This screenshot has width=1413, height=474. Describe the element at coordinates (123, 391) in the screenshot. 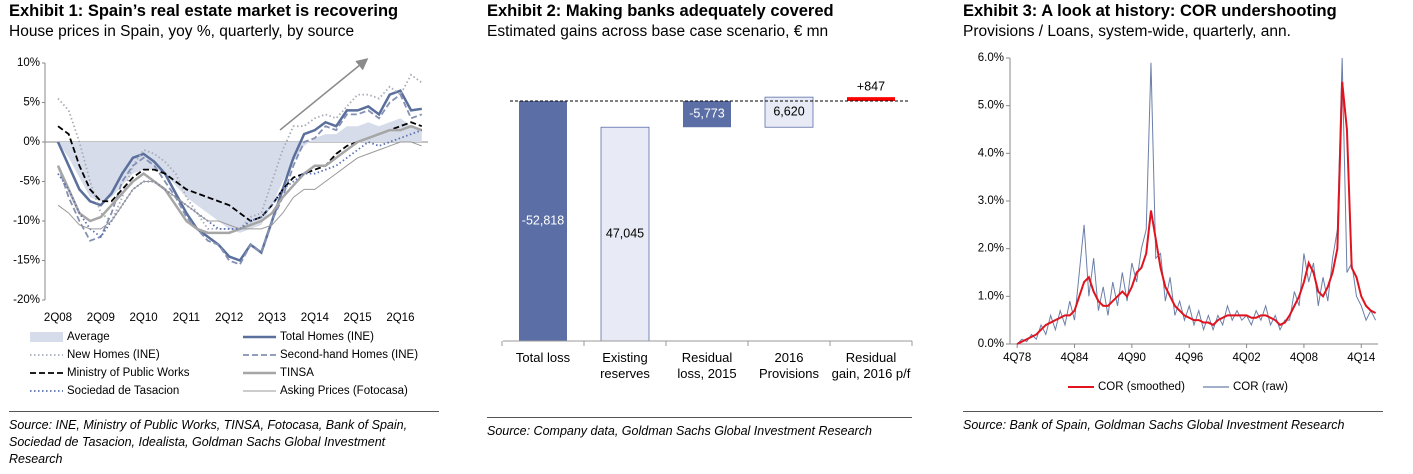

I see `legend-label: Sociedad de Tasacion` at that location.